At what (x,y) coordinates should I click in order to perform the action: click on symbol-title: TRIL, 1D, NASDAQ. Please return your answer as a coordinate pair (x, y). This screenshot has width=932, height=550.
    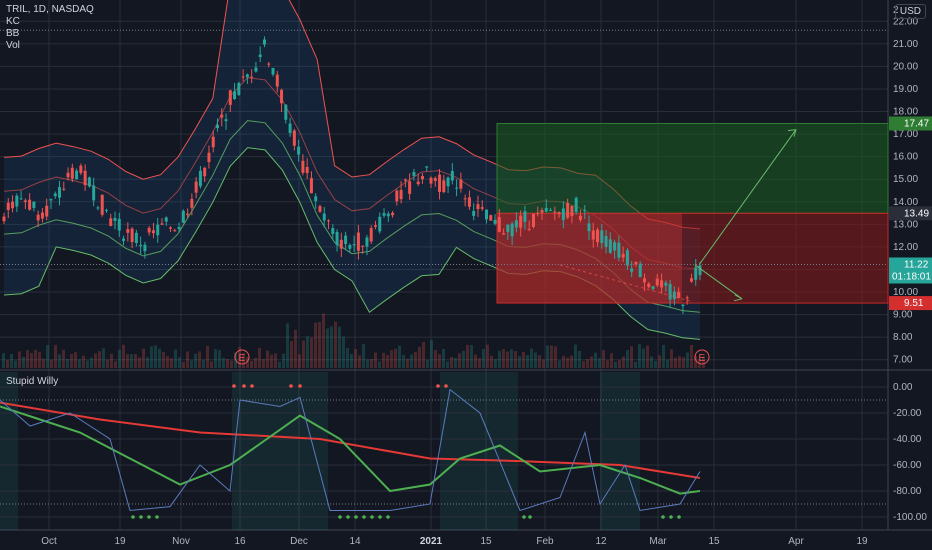
    Looking at the image, I should click on (50, 9).